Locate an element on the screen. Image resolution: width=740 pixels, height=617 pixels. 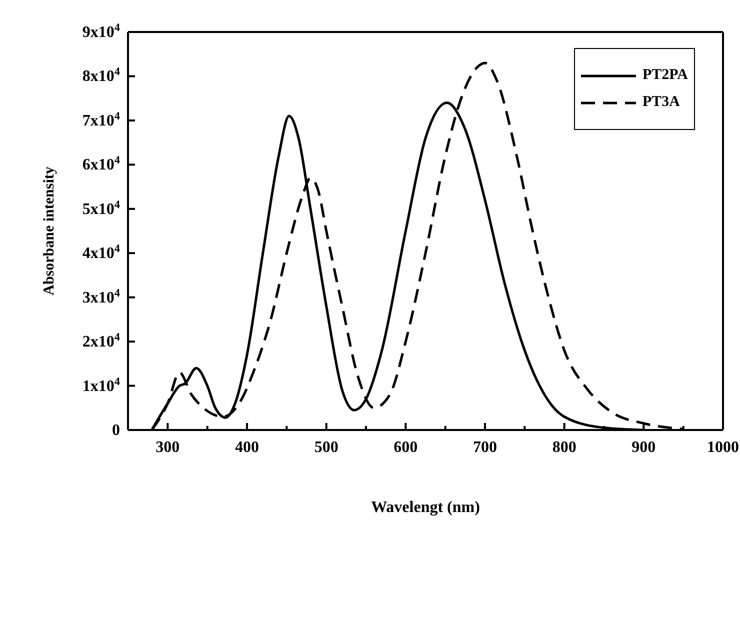
y-tick-label: 5x10$^{4}$ is located at coordinates (101, 208).